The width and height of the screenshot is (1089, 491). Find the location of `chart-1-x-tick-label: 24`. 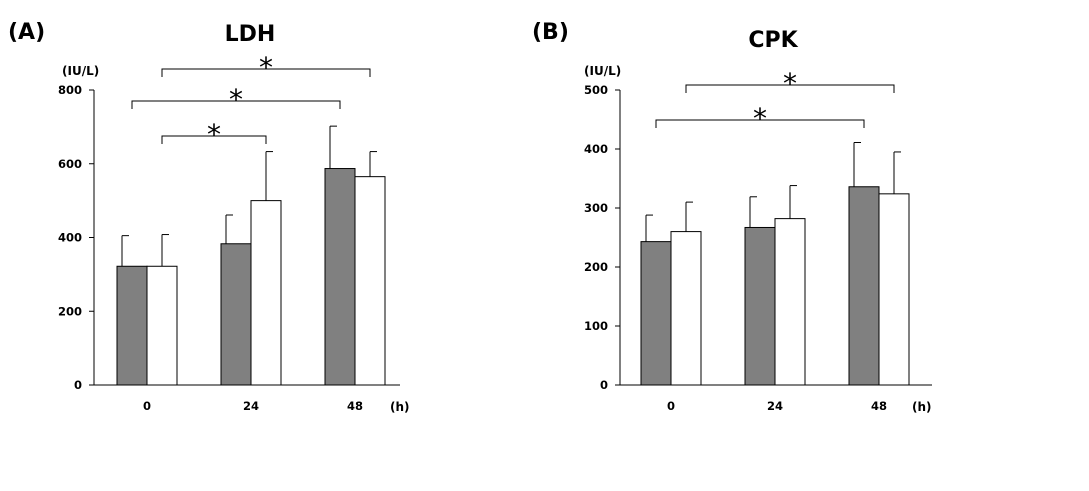

chart-1-x-tick-label: 24 is located at coordinates (775, 406).